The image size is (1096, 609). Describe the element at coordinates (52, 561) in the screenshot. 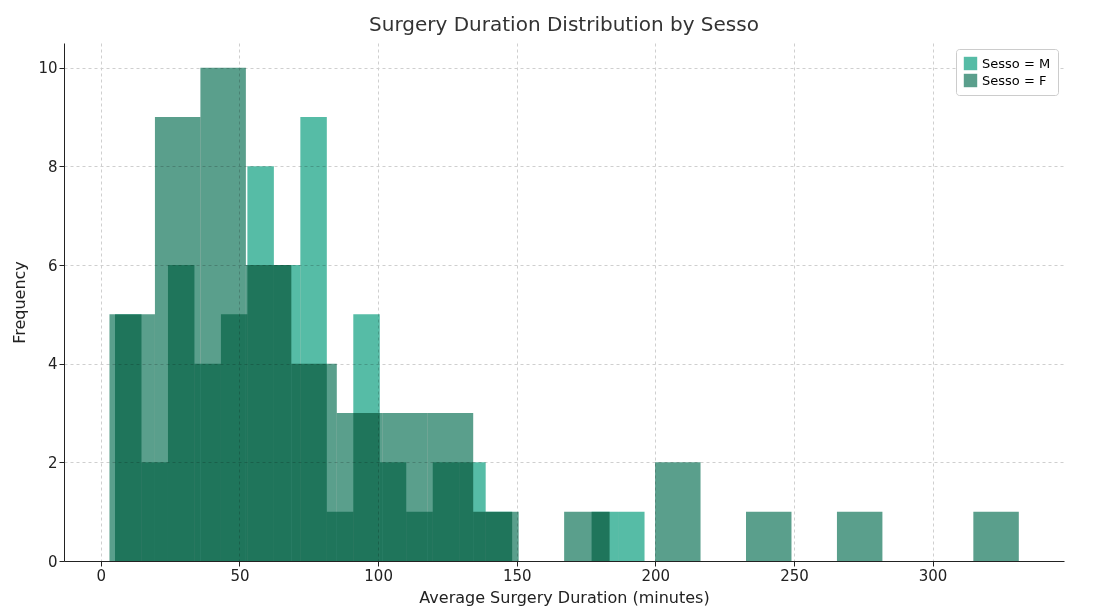

I see `y-tick-label: 0` at that location.